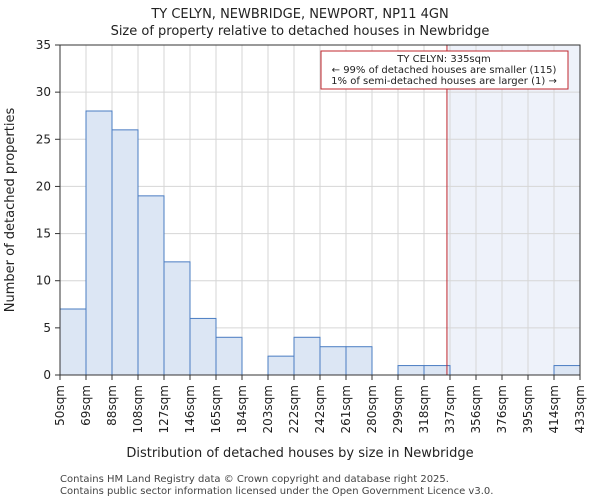 The image size is (600, 504). I want to click on x-tick-label-1: 69sqm, so click(86, 405).